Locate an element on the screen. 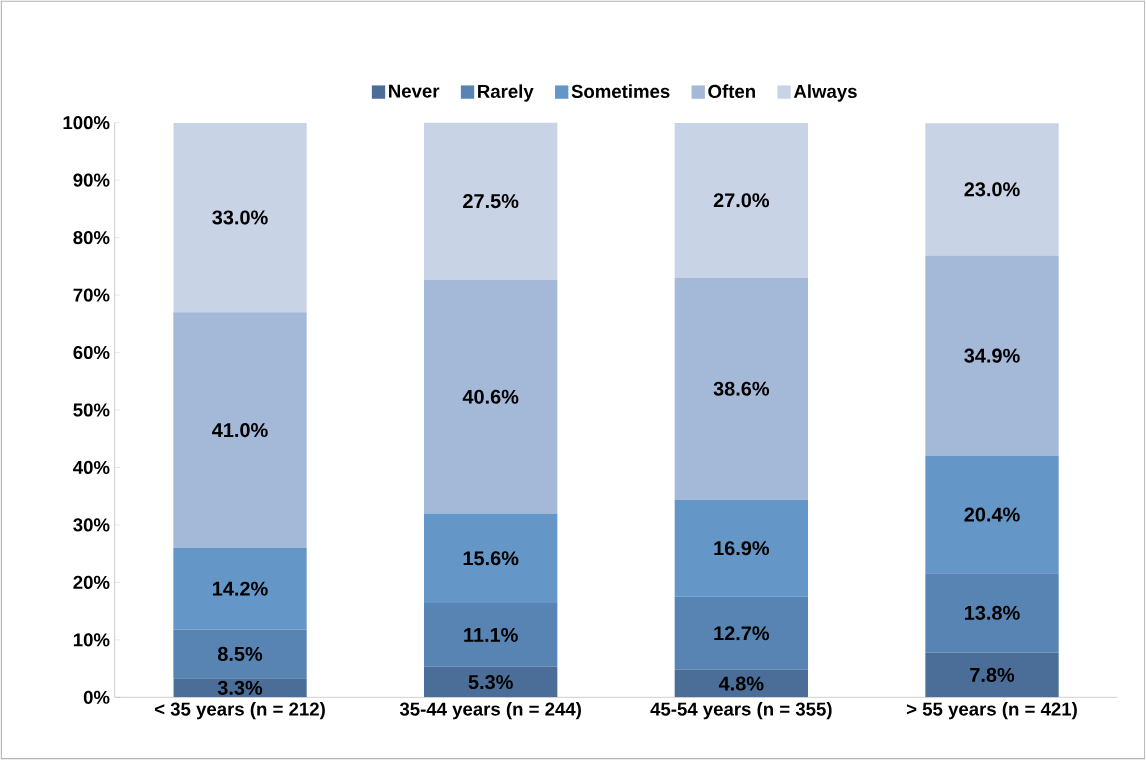  legend-label: Never is located at coordinates (414, 91).